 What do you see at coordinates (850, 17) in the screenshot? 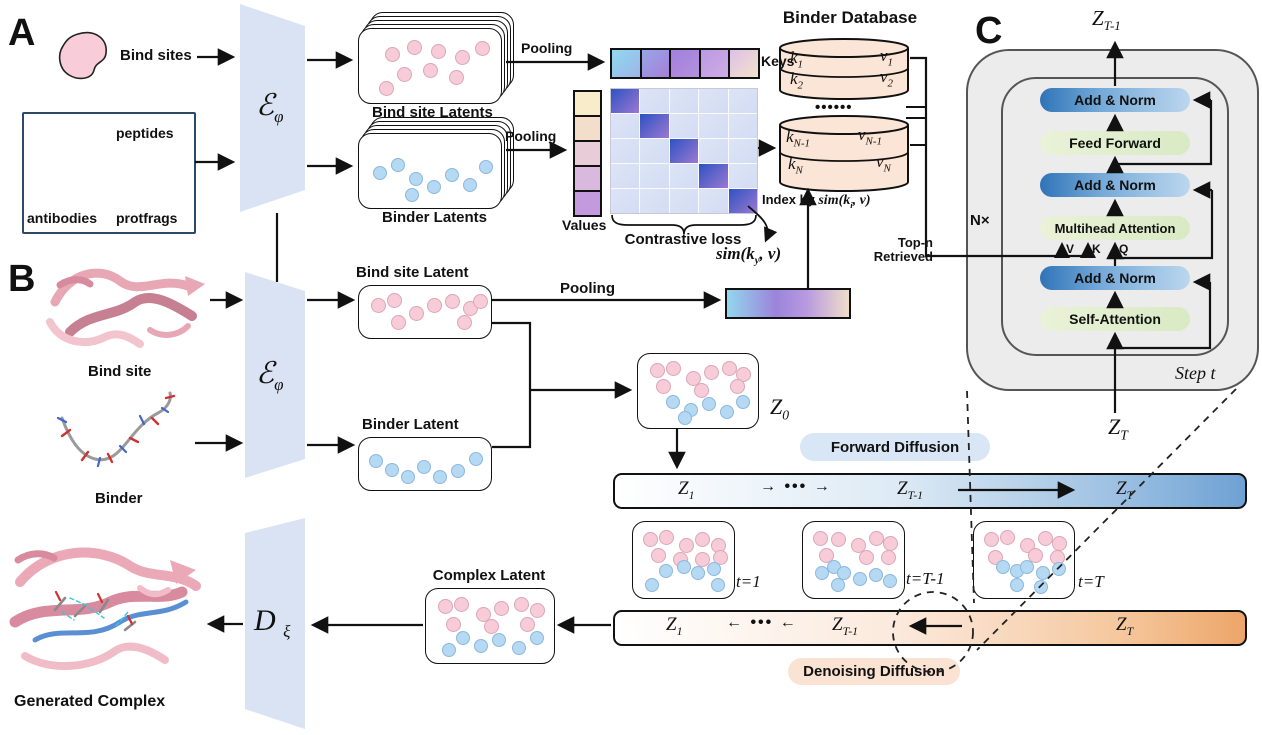
I see `binder-database-title: Binder Database` at bounding box center [850, 17].